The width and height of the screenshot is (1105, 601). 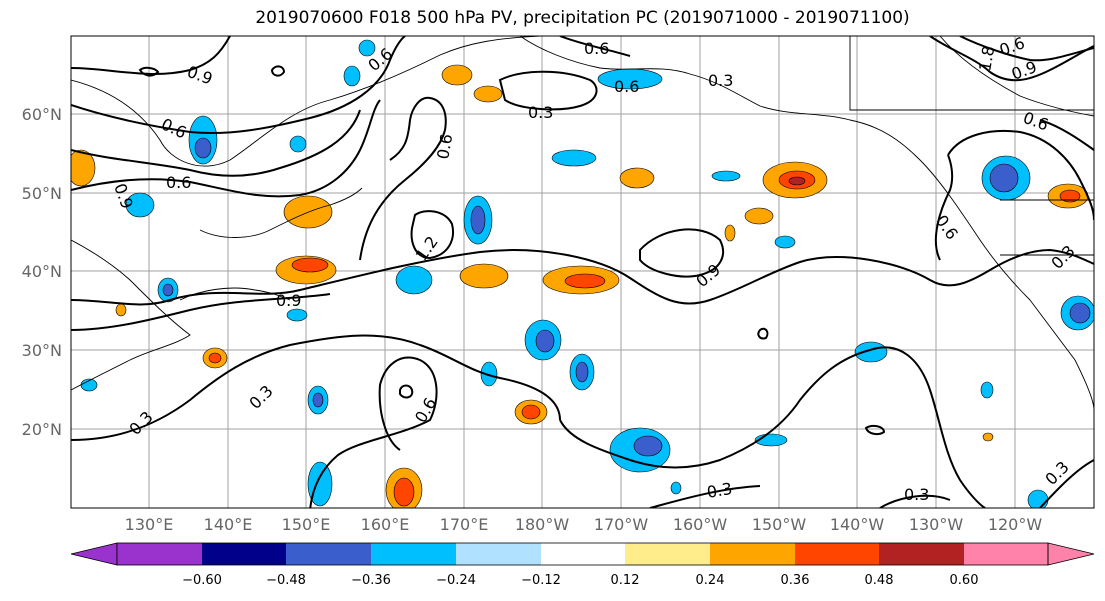 I want to click on lon-label: 150°E, so click(x=306, y=524).